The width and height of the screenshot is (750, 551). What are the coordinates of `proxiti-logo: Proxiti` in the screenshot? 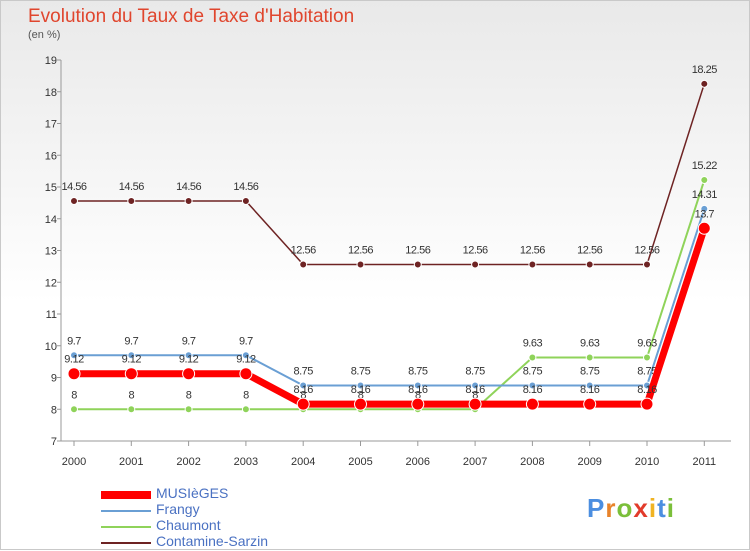 It's located at (631, 508).